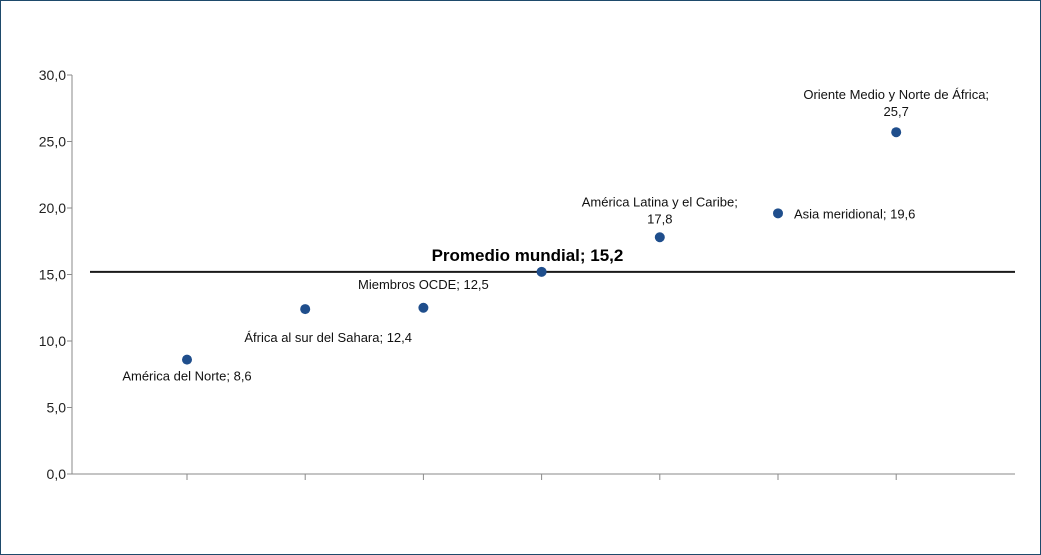 This screenshot has width=1041, height=555. I want to click on data-label-value: 25,7, so click(896, 111).